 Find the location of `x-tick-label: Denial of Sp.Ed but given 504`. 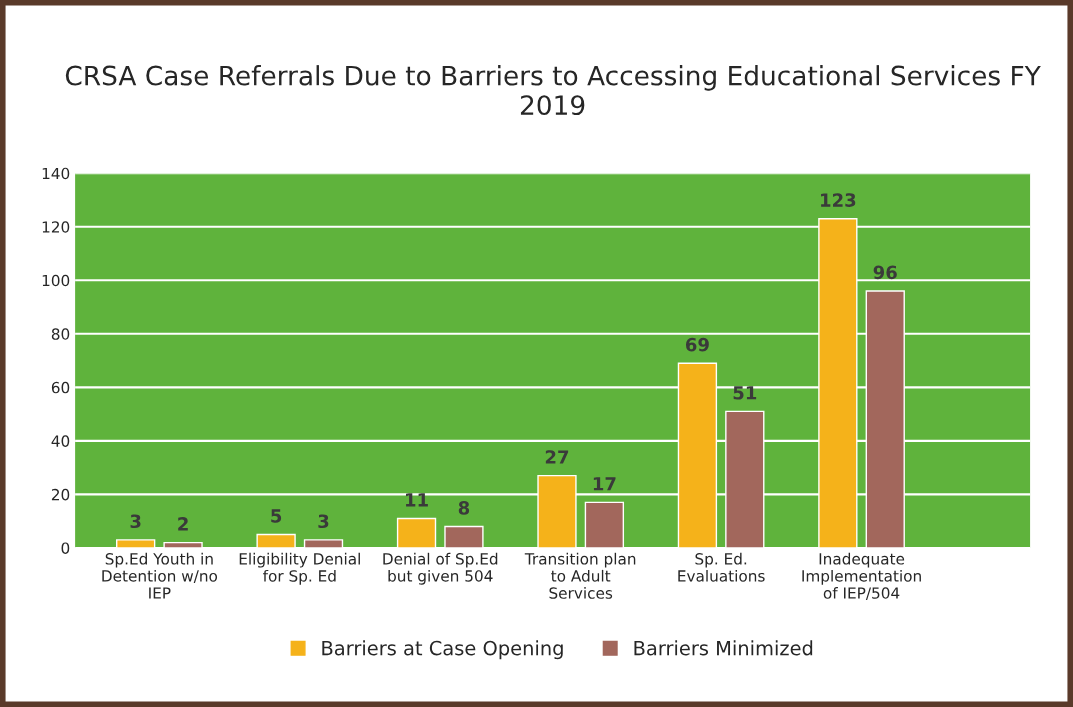

x-tick-label: Denial of Sp.Ed but given 504 is located at coordinates (440, 568).